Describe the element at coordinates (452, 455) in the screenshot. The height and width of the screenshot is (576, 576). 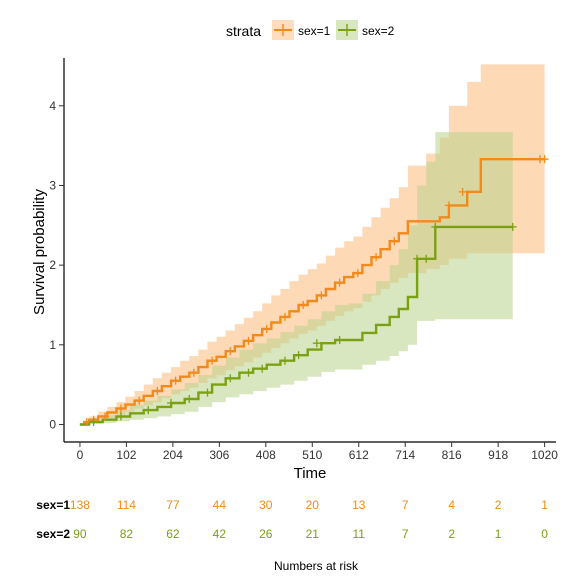
I see `x-tick-label: 816` at that location.